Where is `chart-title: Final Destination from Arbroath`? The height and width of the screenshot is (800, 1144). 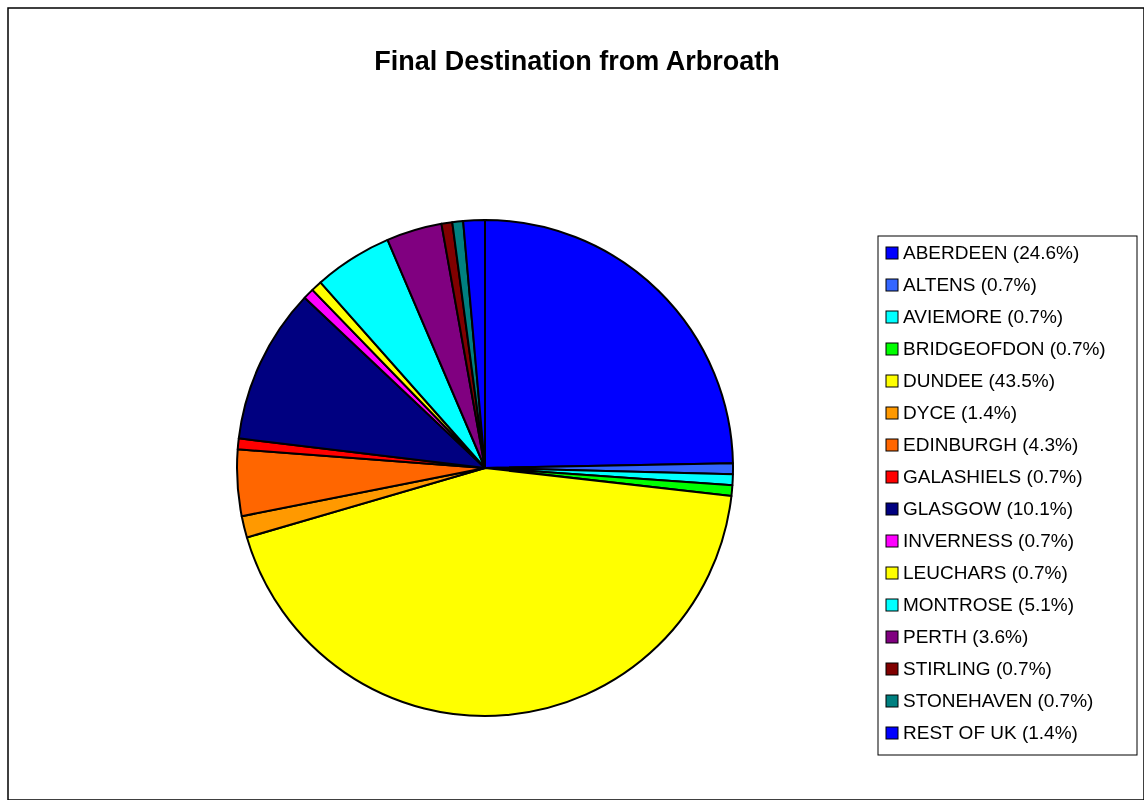
chart-title: Final Destination from Arbroath is located at coordinates (577, 61).